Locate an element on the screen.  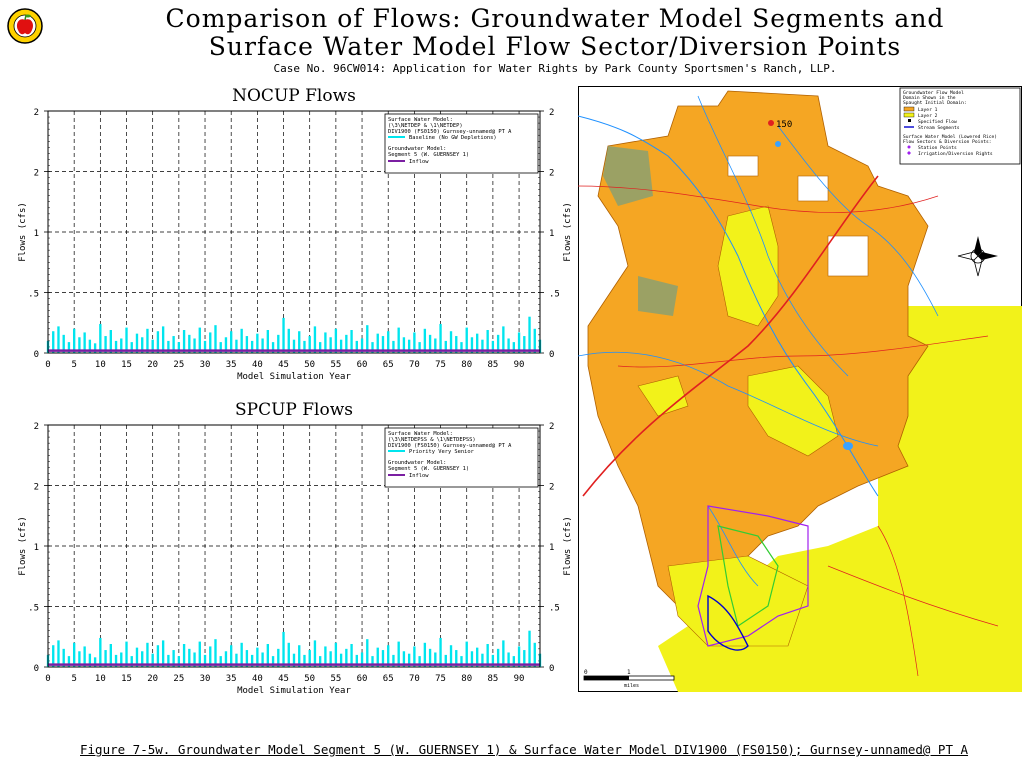
chart-title: NOCUP Flows is located at coordinates (294, 96).